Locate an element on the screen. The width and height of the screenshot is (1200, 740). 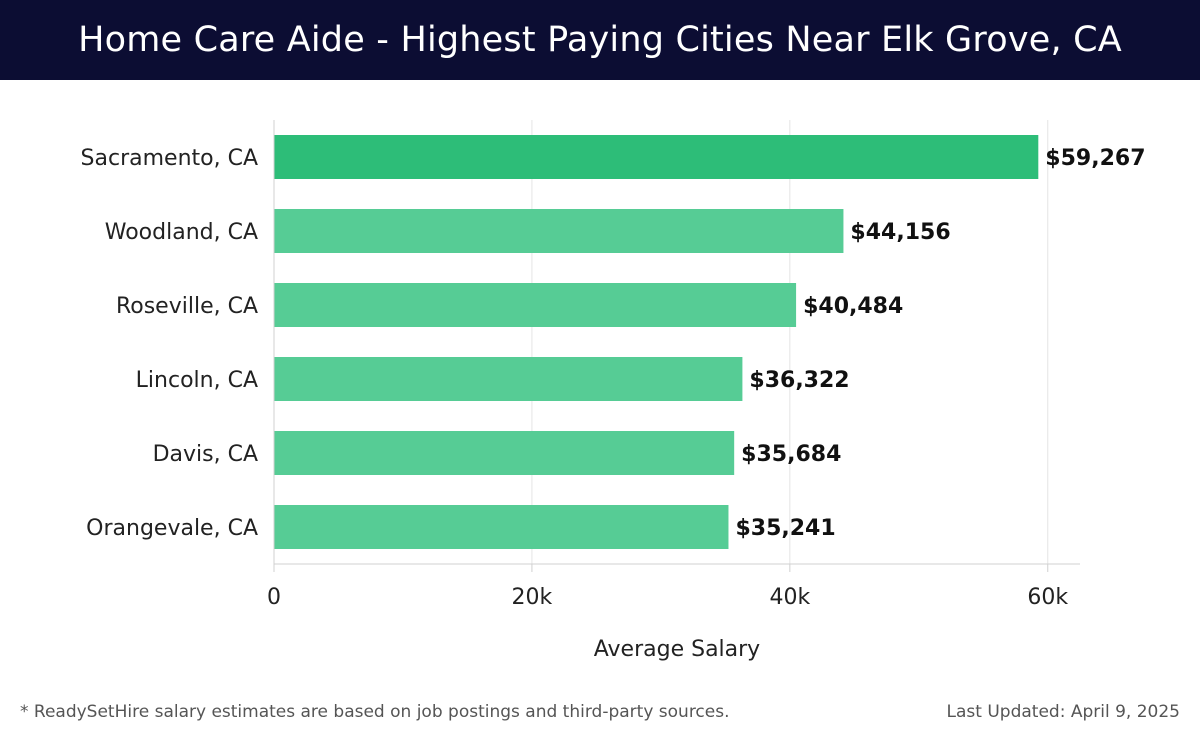
footer-updated: Last Updated: April 9, 2025 is located at coordinates (1063, 712).